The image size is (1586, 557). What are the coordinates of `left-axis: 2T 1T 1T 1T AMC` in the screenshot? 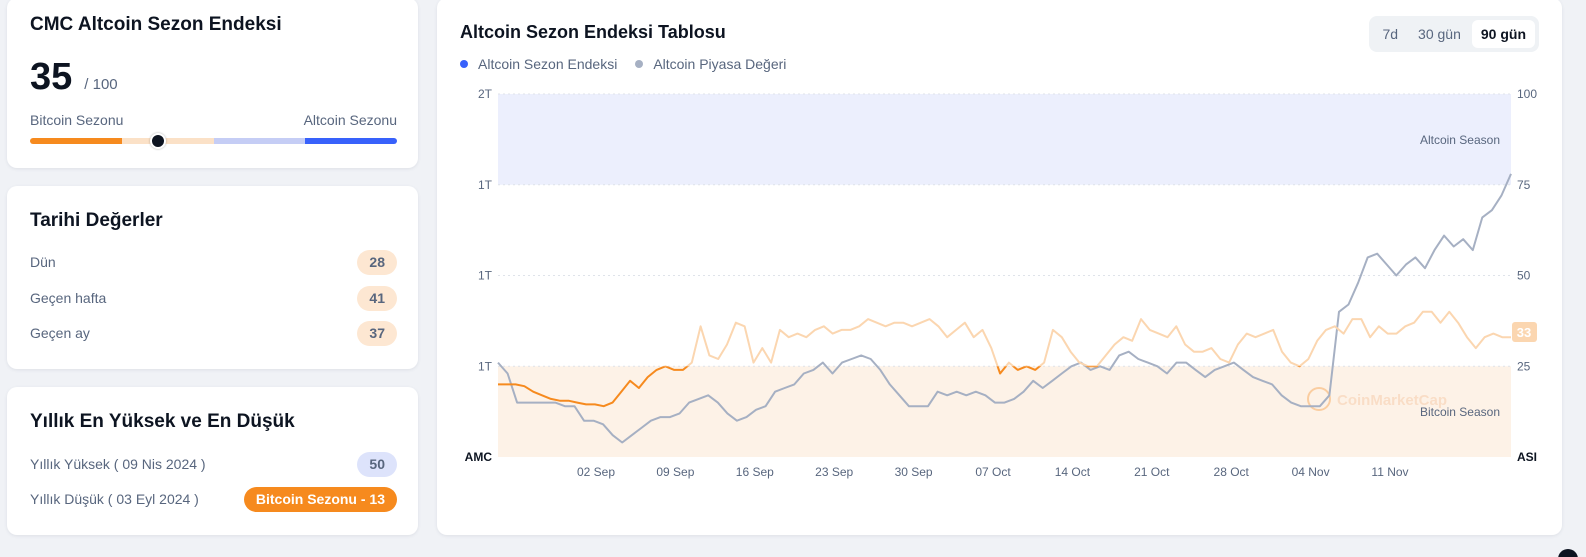 It's located at (479, 275).